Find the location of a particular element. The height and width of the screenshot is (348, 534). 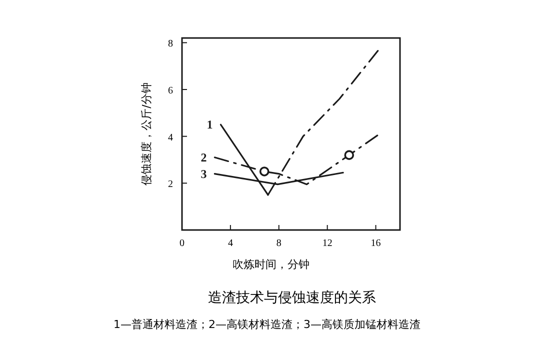

series-label: 3 is located at coordinates (203, 173).